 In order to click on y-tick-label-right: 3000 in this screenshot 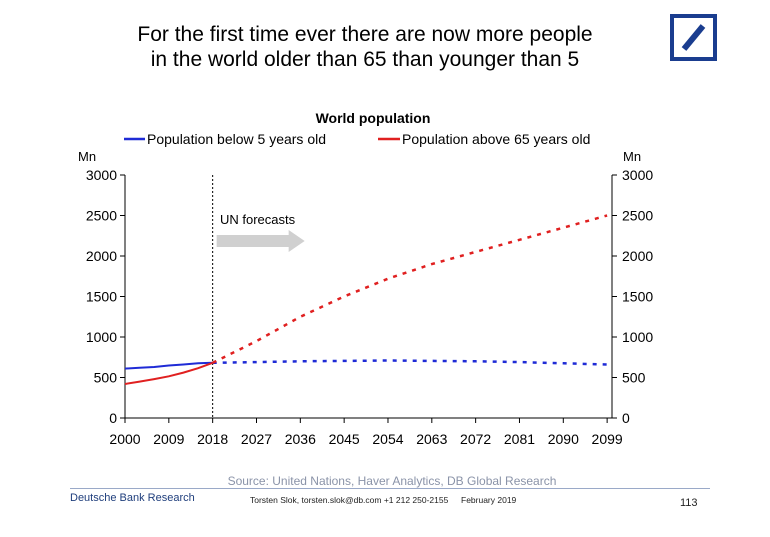, I will do `click(637, 175)`.